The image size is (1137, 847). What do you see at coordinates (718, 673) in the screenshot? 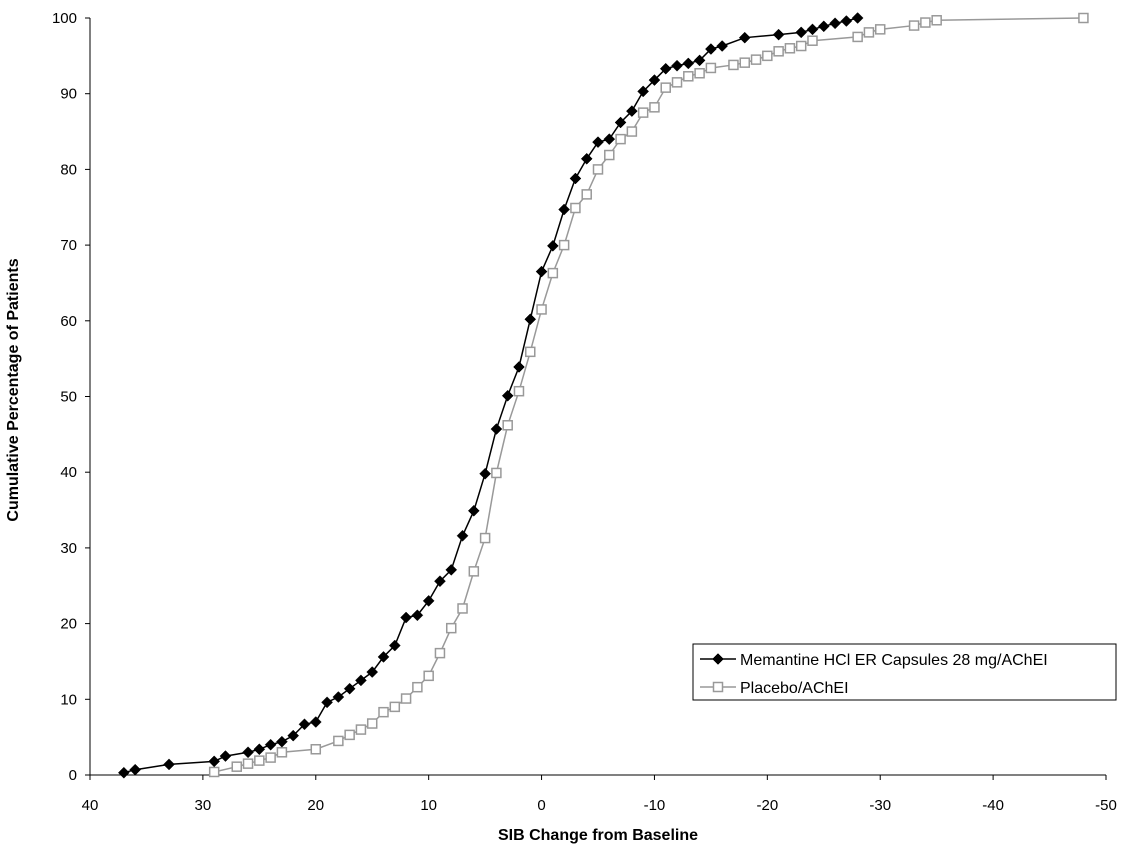
I see `legend-samples` at bounding box center [718, 673].